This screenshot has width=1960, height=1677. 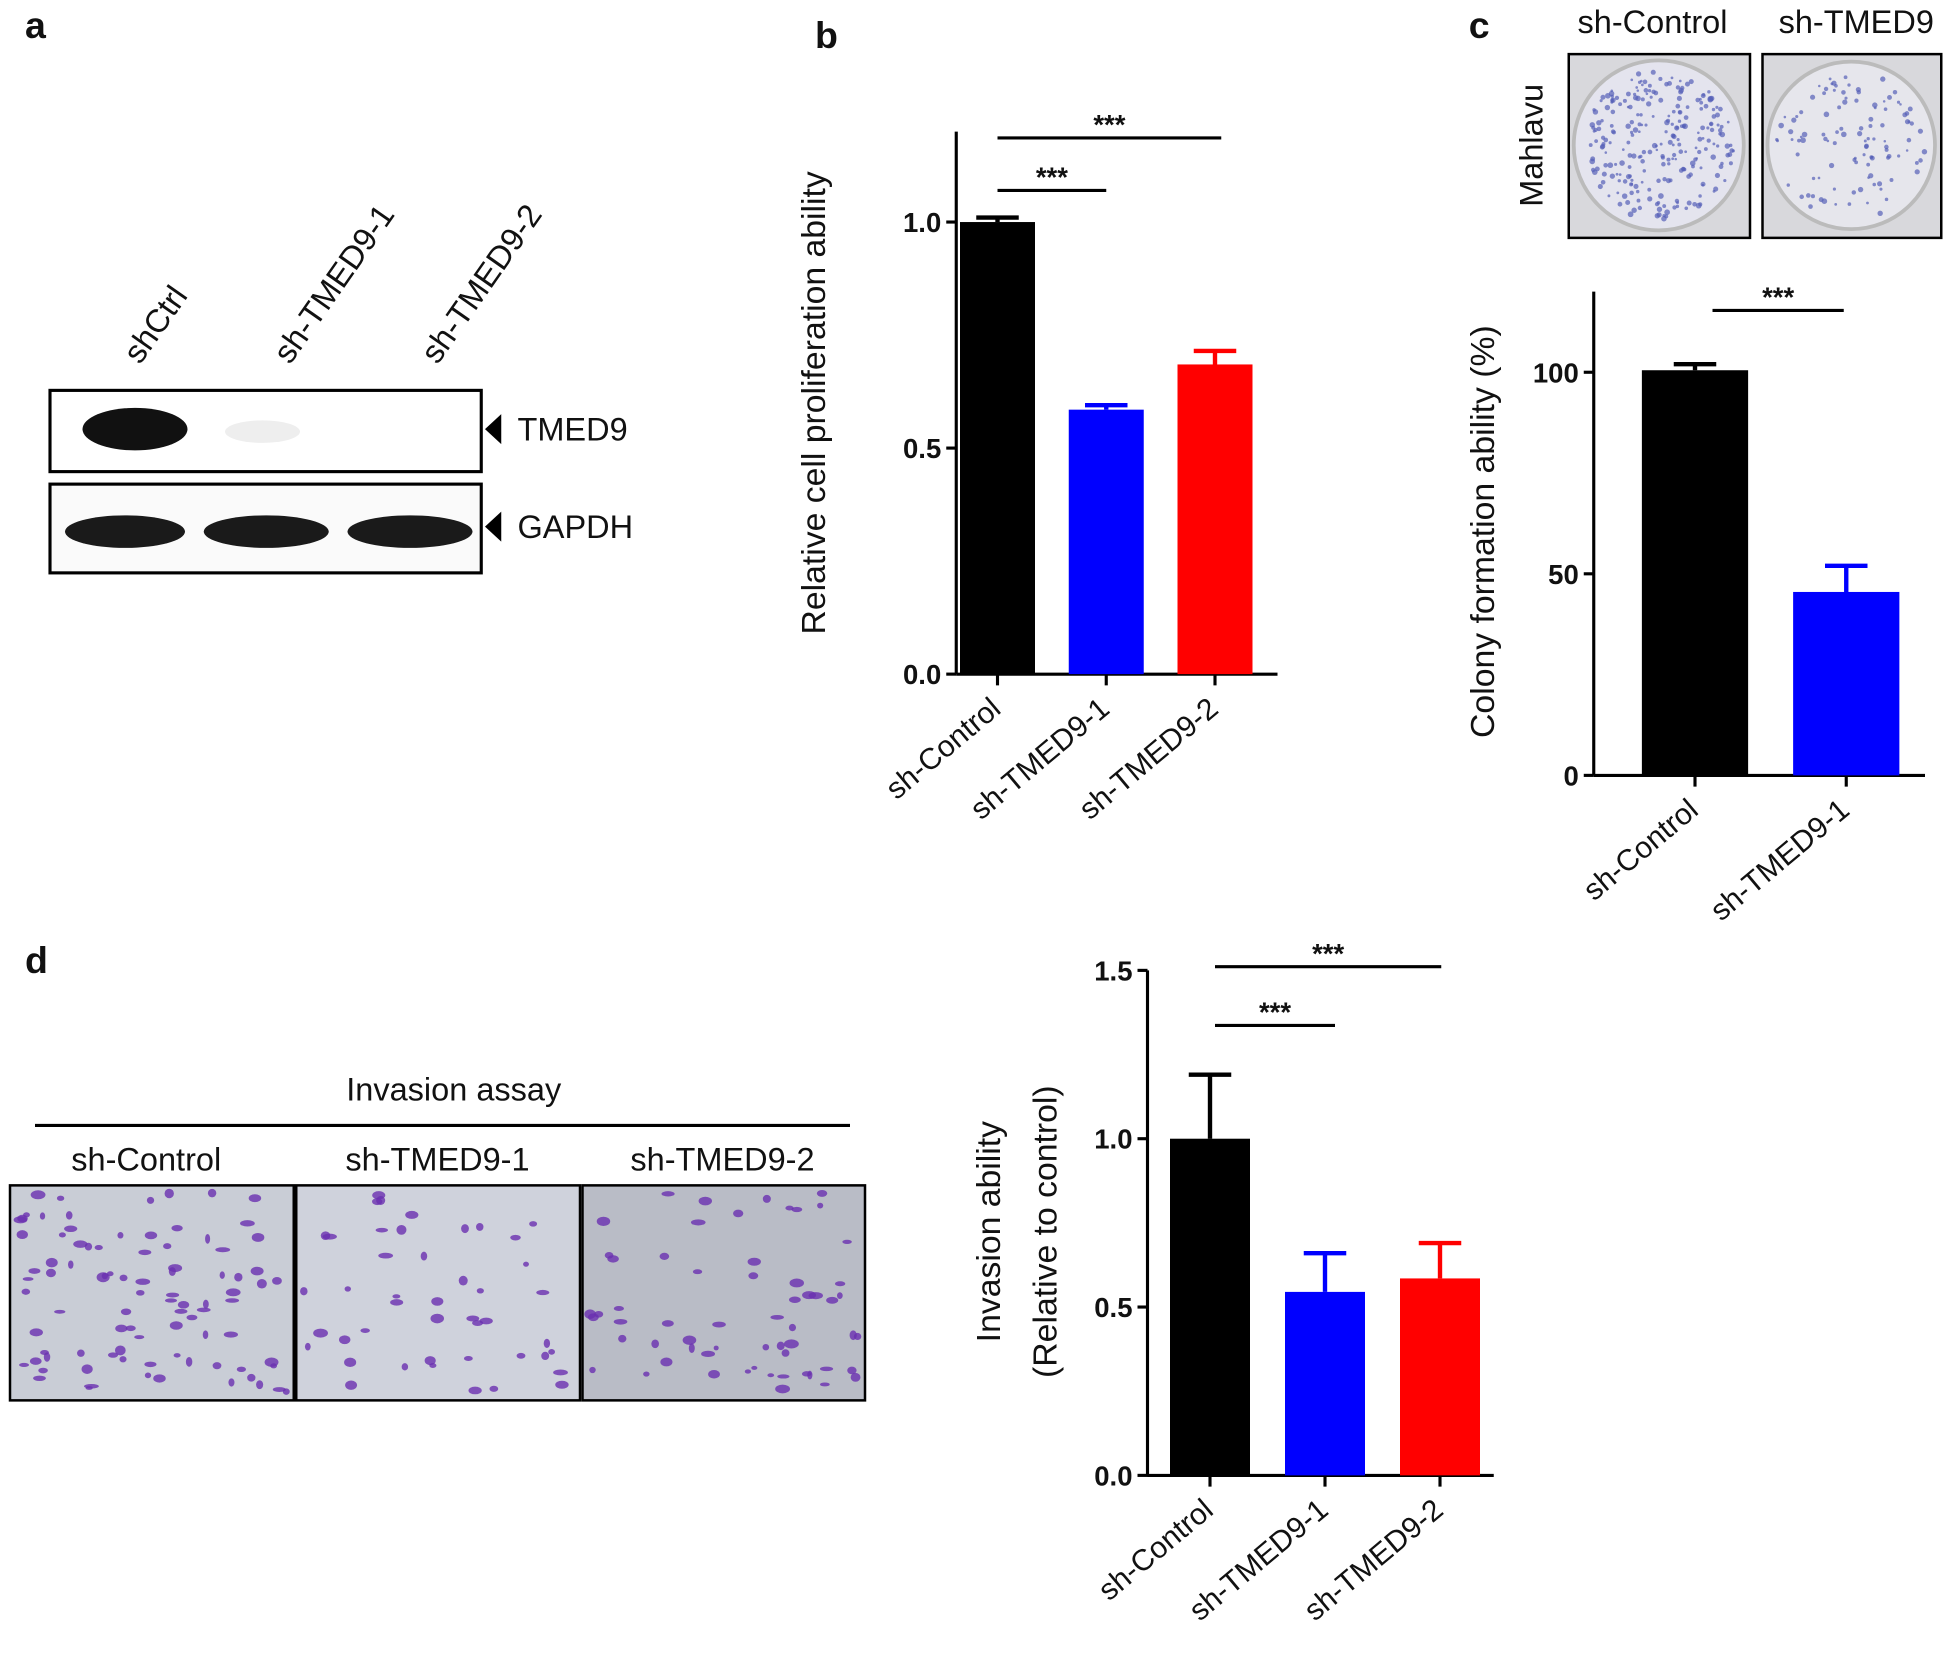 What do you see at coordinates (814, 402) in the screenshot?
I see `y-axis-label: Relative cell proliferation ability` at bounding box center [814, 402].